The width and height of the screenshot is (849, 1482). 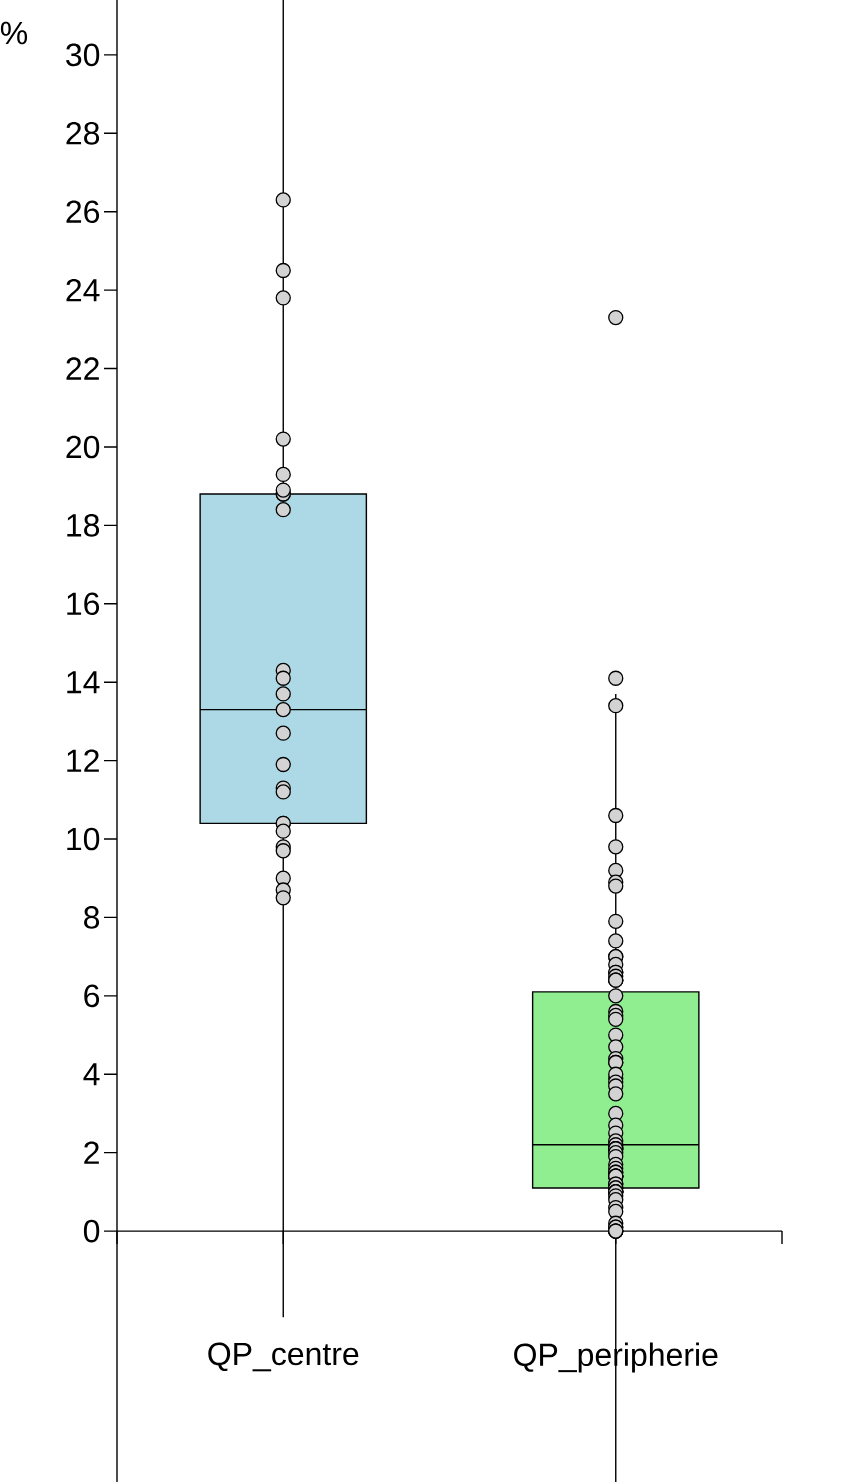 What do you see at coordinates (83, 55) in the screenshot?
I see `y-tick-label: 30` at bounding box center [83, 55].